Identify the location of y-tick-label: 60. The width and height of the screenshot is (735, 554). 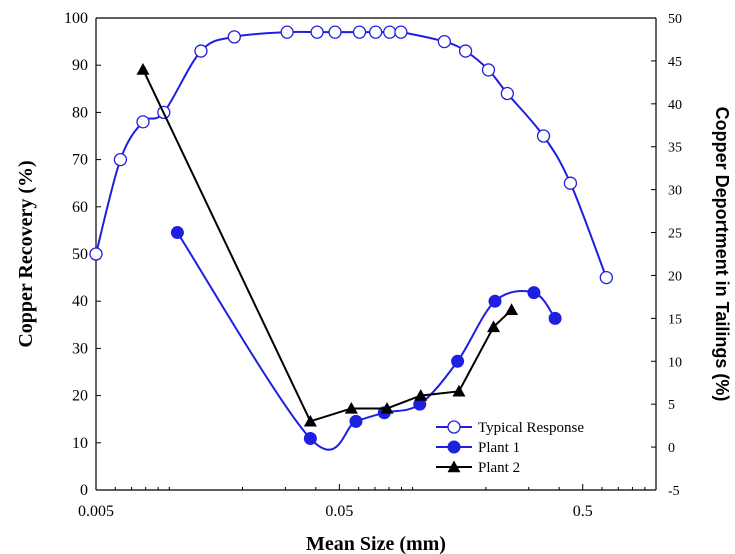
(80, 207).